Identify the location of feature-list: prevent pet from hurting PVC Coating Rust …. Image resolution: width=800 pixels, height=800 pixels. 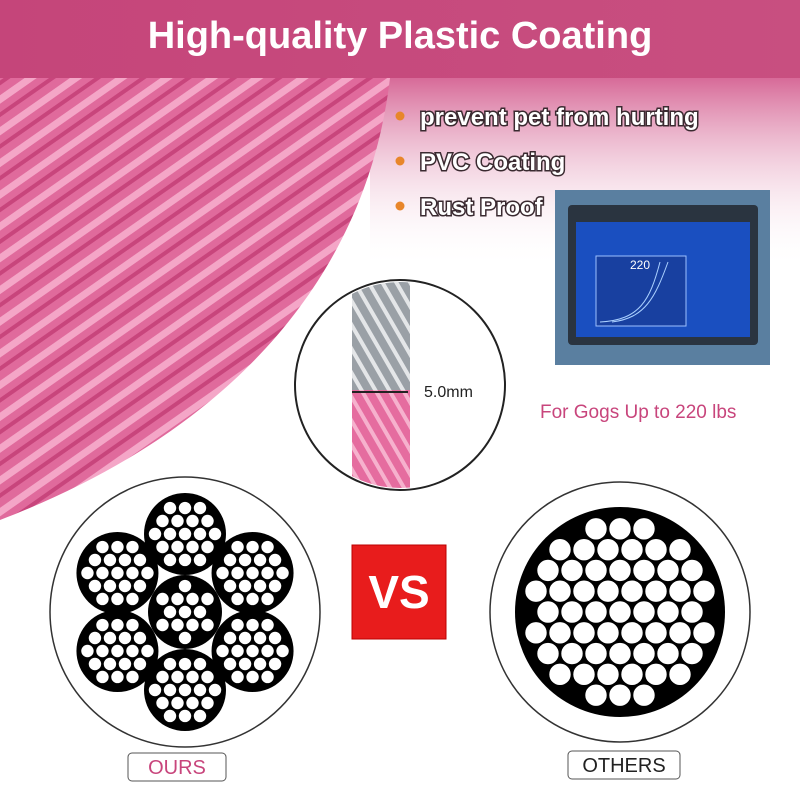
(547, 163).